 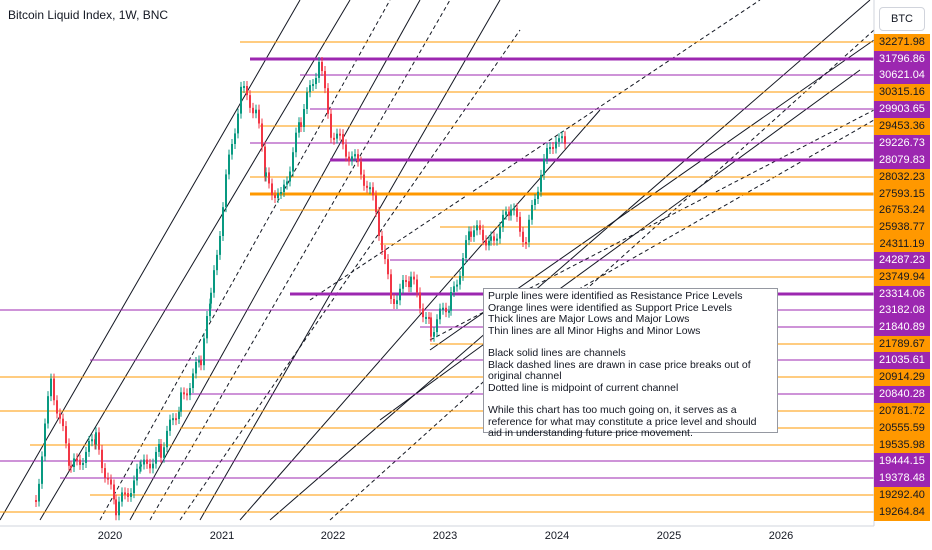 What do you see at coordinates (781, 536) in the screenshot?
I see `x-tick-label: 2026` at bounding box center [781, 536].